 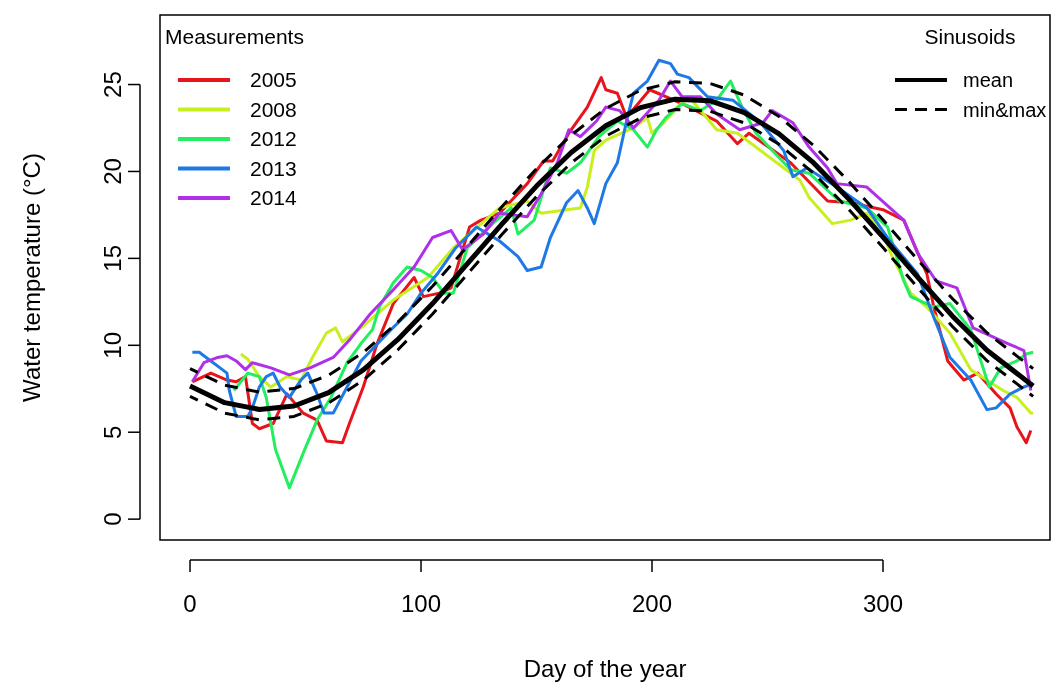 What do you see at coordinates (113, 171) in the screenshot?
I see `y-tick-label: 20` at bounding box center [113, 171].